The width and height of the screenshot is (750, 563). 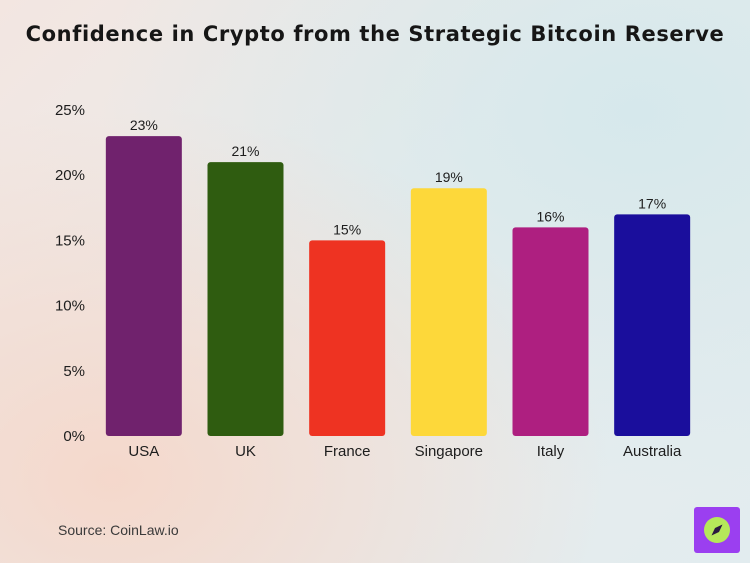 I want to click on data-label: 16%, so click(x=550, y=216).